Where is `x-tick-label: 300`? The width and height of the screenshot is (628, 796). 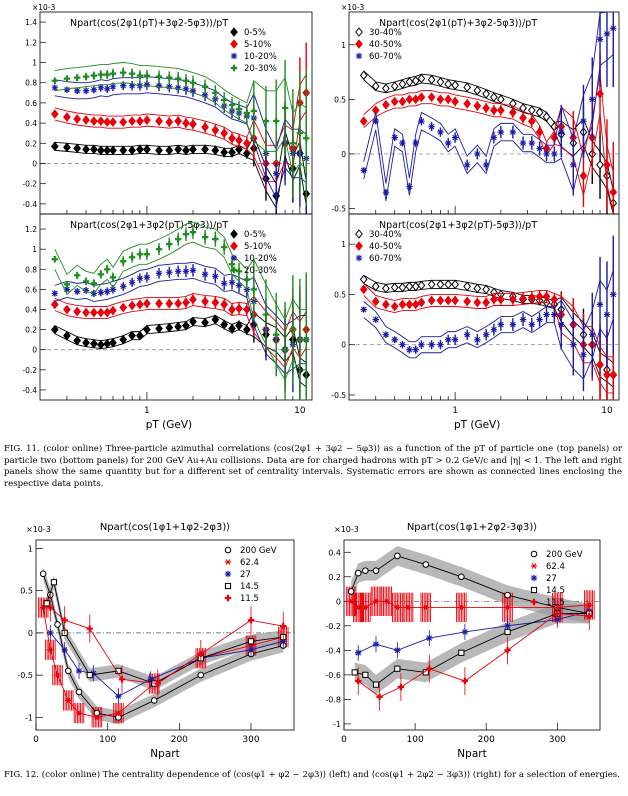 x-tick-label: 300 is located at coordinates (557, 740).